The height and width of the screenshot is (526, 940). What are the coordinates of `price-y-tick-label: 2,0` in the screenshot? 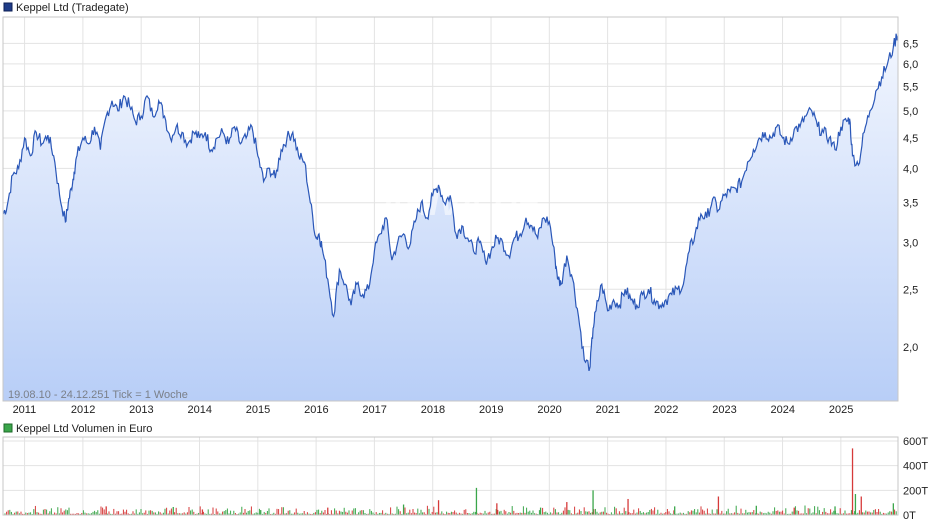 It's located at (910, 348).